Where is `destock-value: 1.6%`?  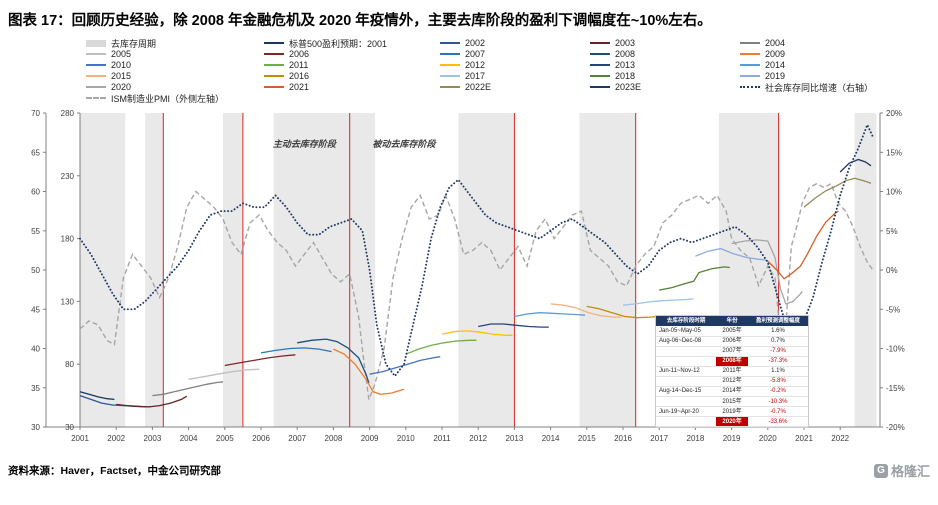
destock-value: 1.6% is located at coordinates (777, 331).